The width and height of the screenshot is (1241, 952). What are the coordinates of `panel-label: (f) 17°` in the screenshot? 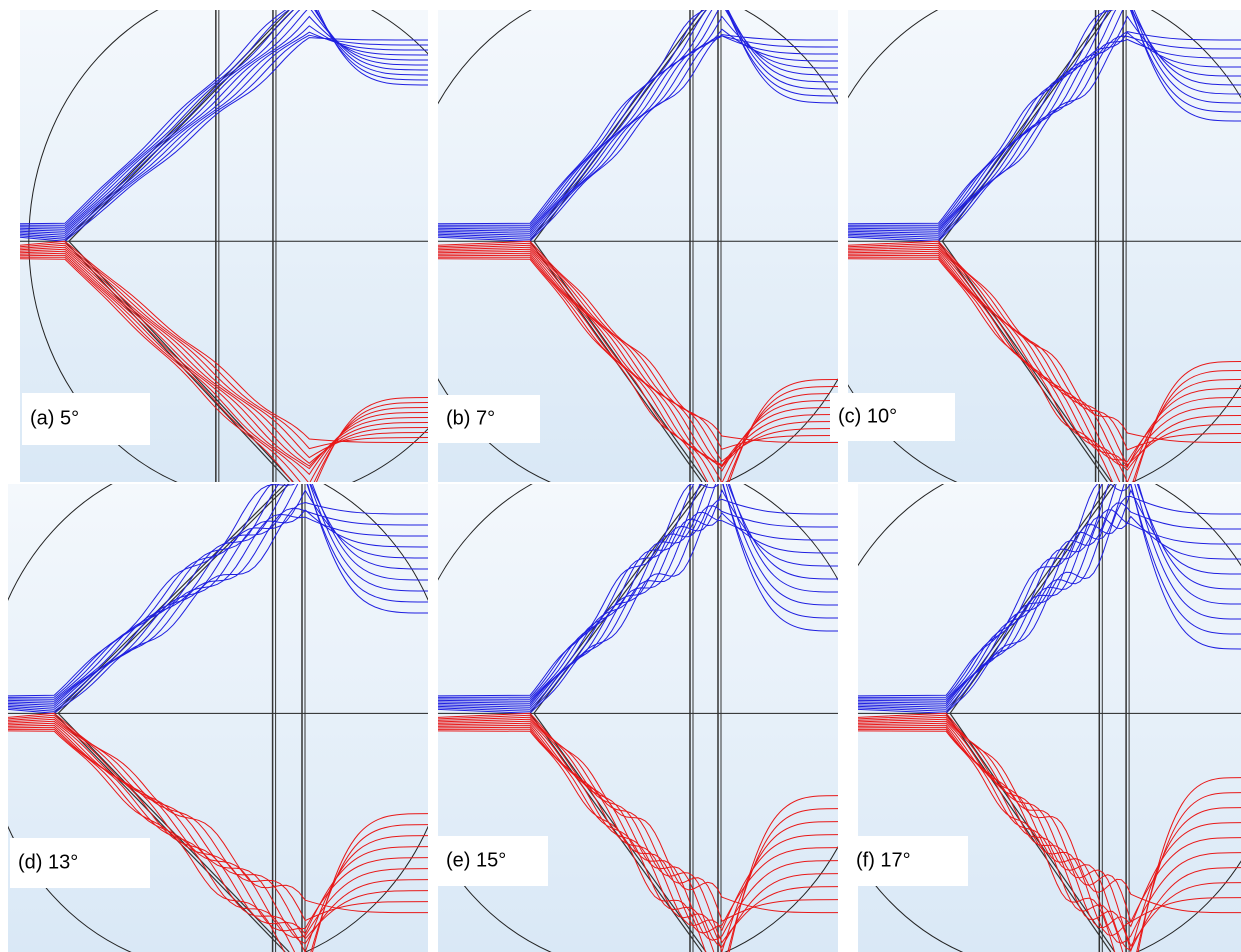 It's located at (883, 860).